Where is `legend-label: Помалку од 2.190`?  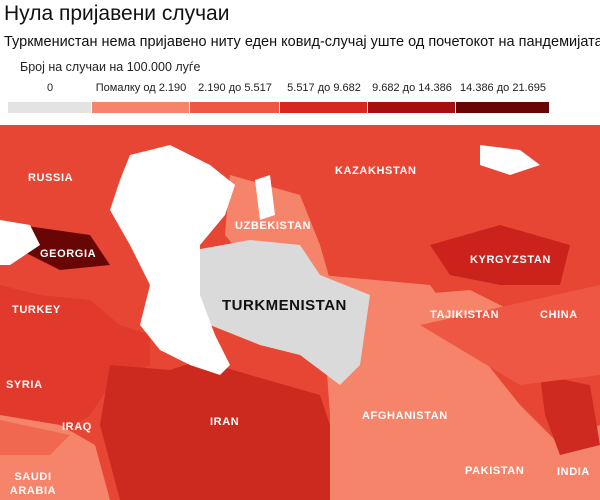 legend-label: Помалку од 2.190 is located at coordinates (141, 88).